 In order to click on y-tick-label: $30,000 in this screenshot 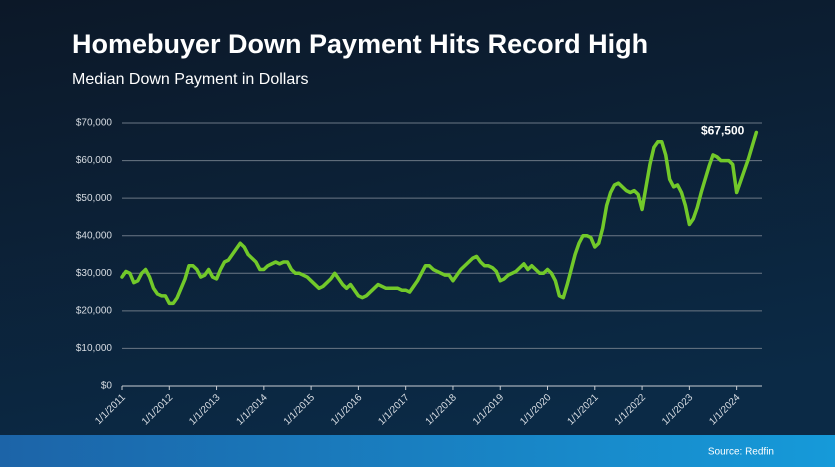, I will do `click(94, 273)`.